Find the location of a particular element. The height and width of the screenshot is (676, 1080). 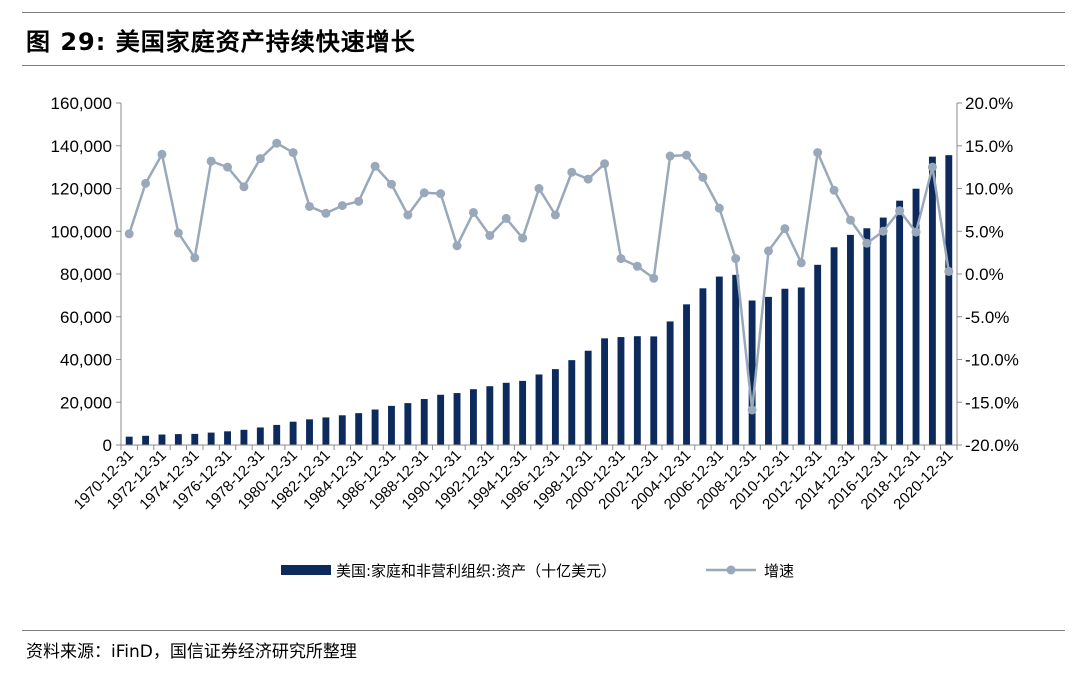

figure-title: 图 29: 美国家庭资产持续快速增长 is located at coordinates (221, 42).